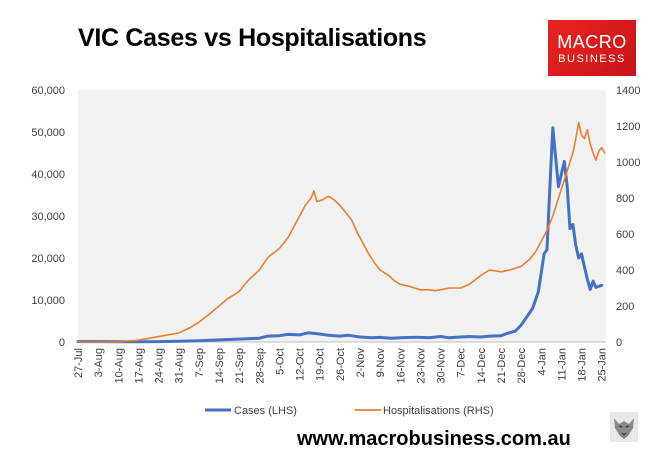  What do you see at coordinates (99, 362) in the screenshot?
I see `x-tick-label: 3-Aug` at bounding box center [99, 362].